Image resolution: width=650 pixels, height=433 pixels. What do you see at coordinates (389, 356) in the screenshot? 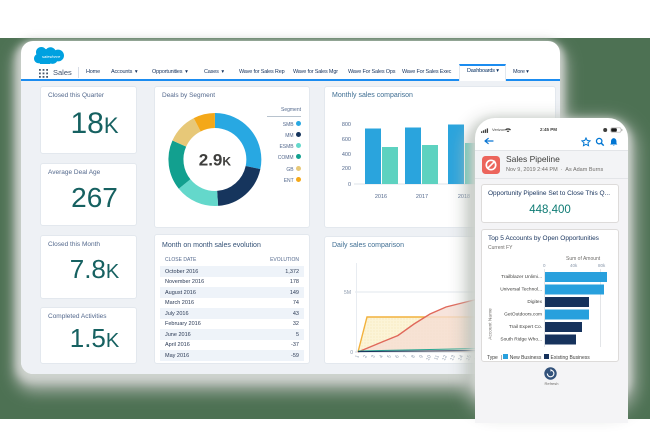
I see `svg-text: 5` at bounding box center [389, 356].